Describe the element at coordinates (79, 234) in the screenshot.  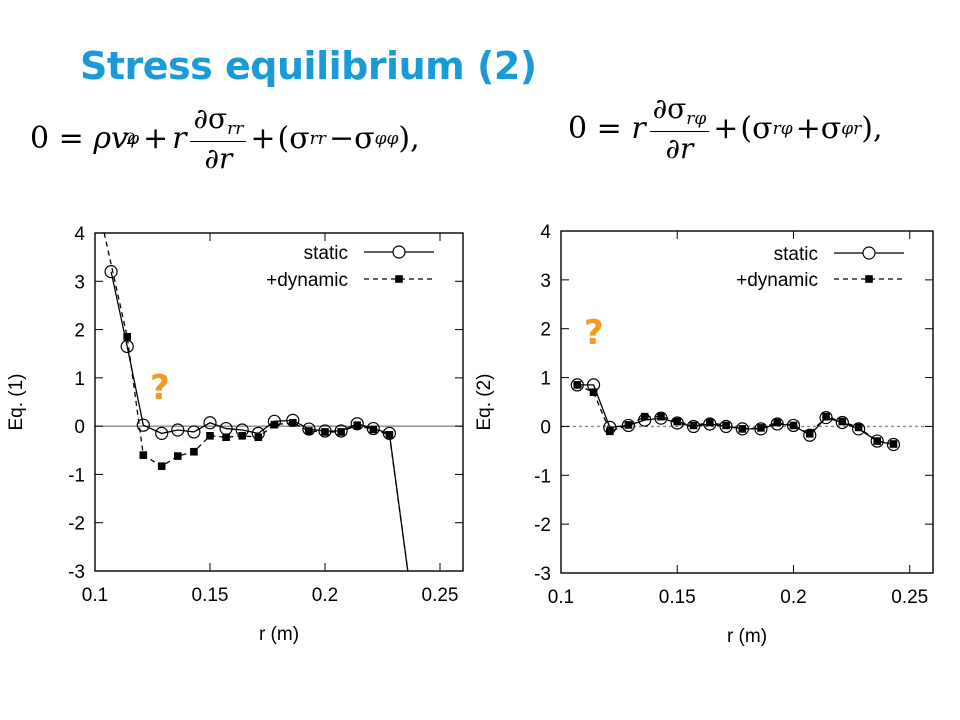
I see `y-tick-label: 4` at that location.